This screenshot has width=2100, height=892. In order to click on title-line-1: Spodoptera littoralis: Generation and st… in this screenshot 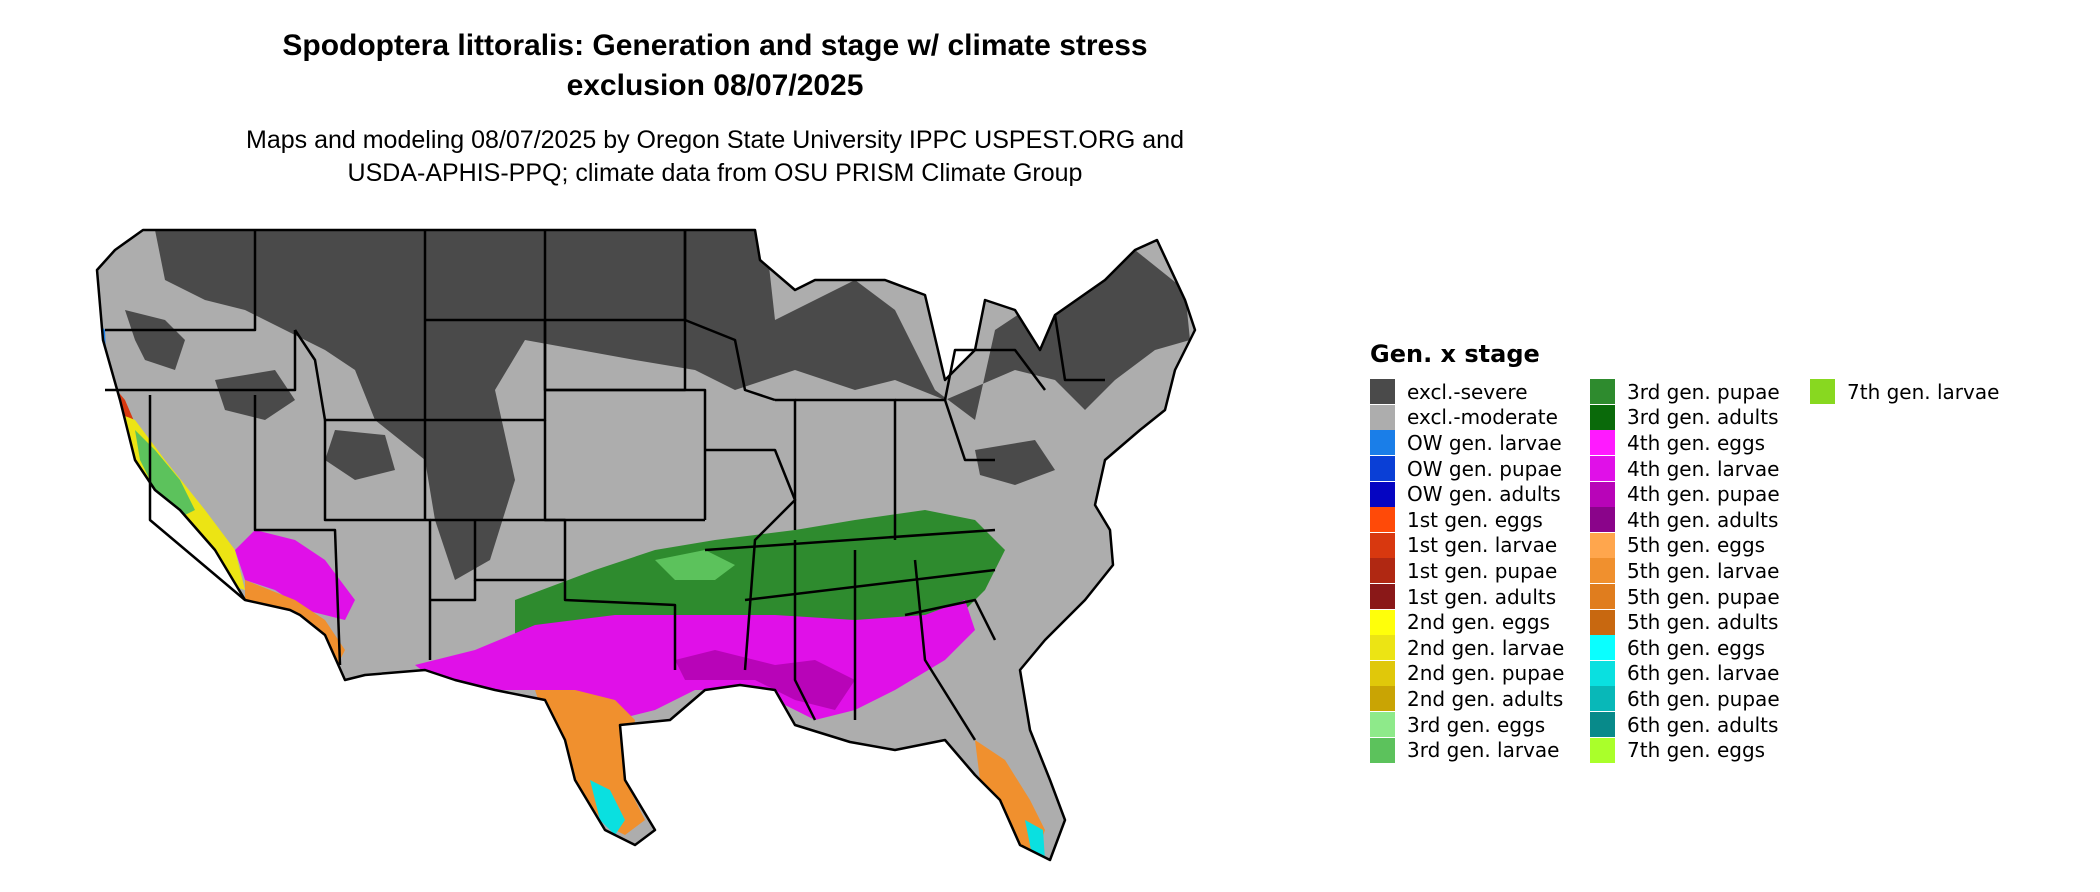, I will do `click(715, 45)`.